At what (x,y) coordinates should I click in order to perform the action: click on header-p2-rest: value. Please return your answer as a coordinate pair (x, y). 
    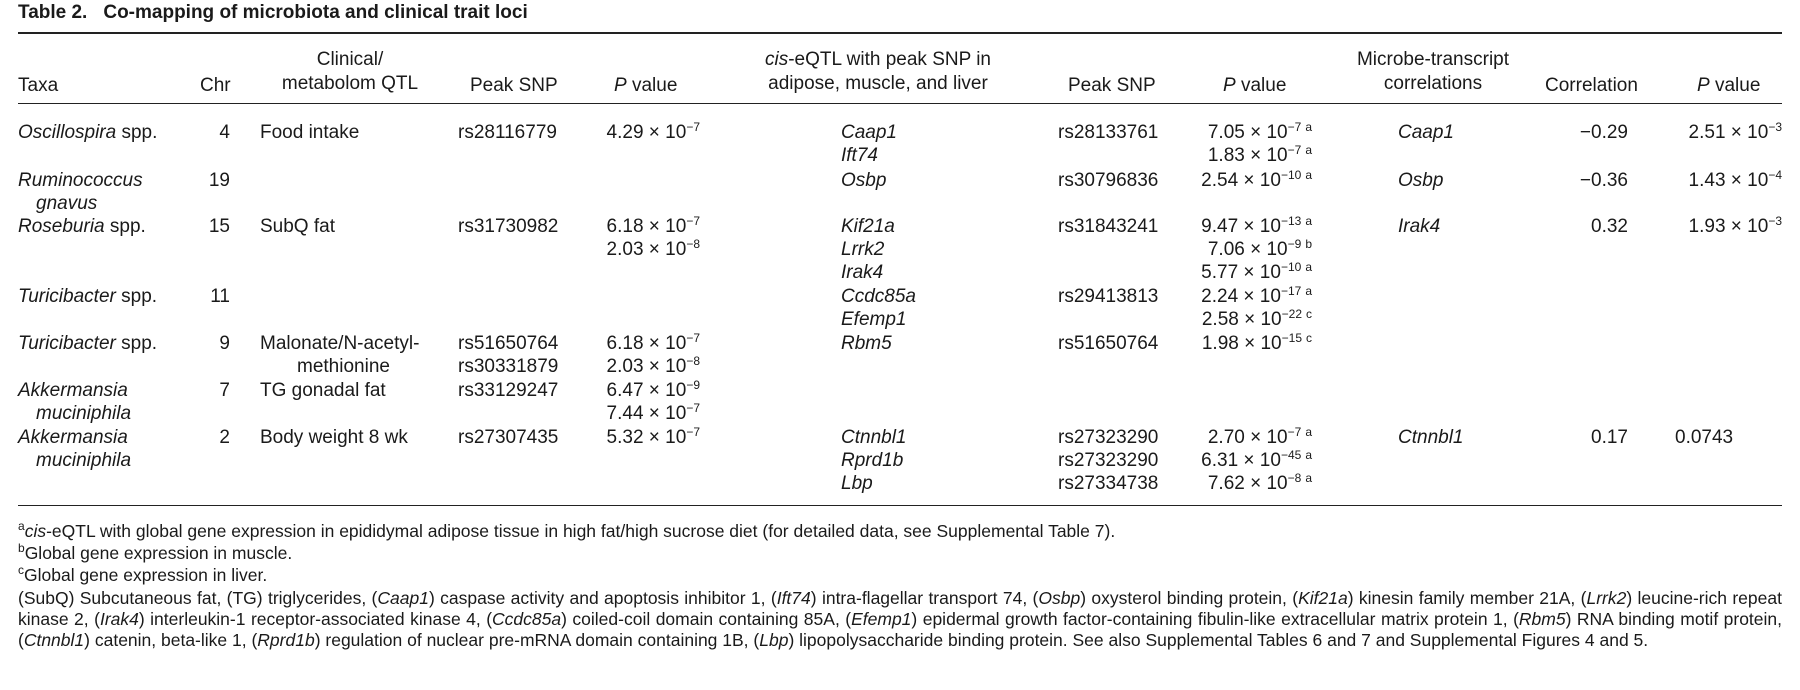
    Looking at the image, I should click on (1261, 85).